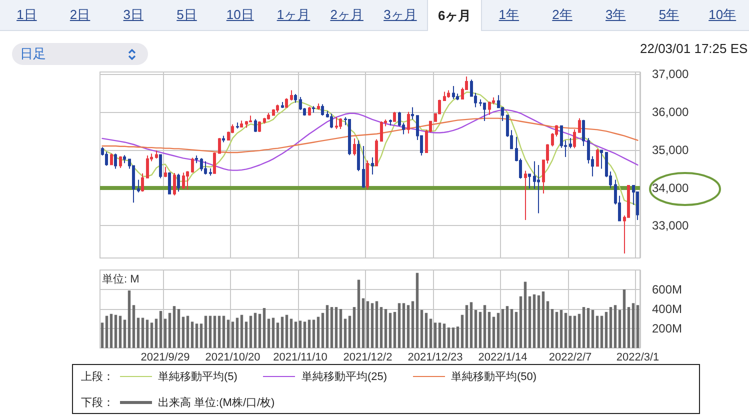 This screenshot has width=749, height=417. Describe the element at coordinates (669, 15) in the screenshot. I see `text: 5年` at that location.